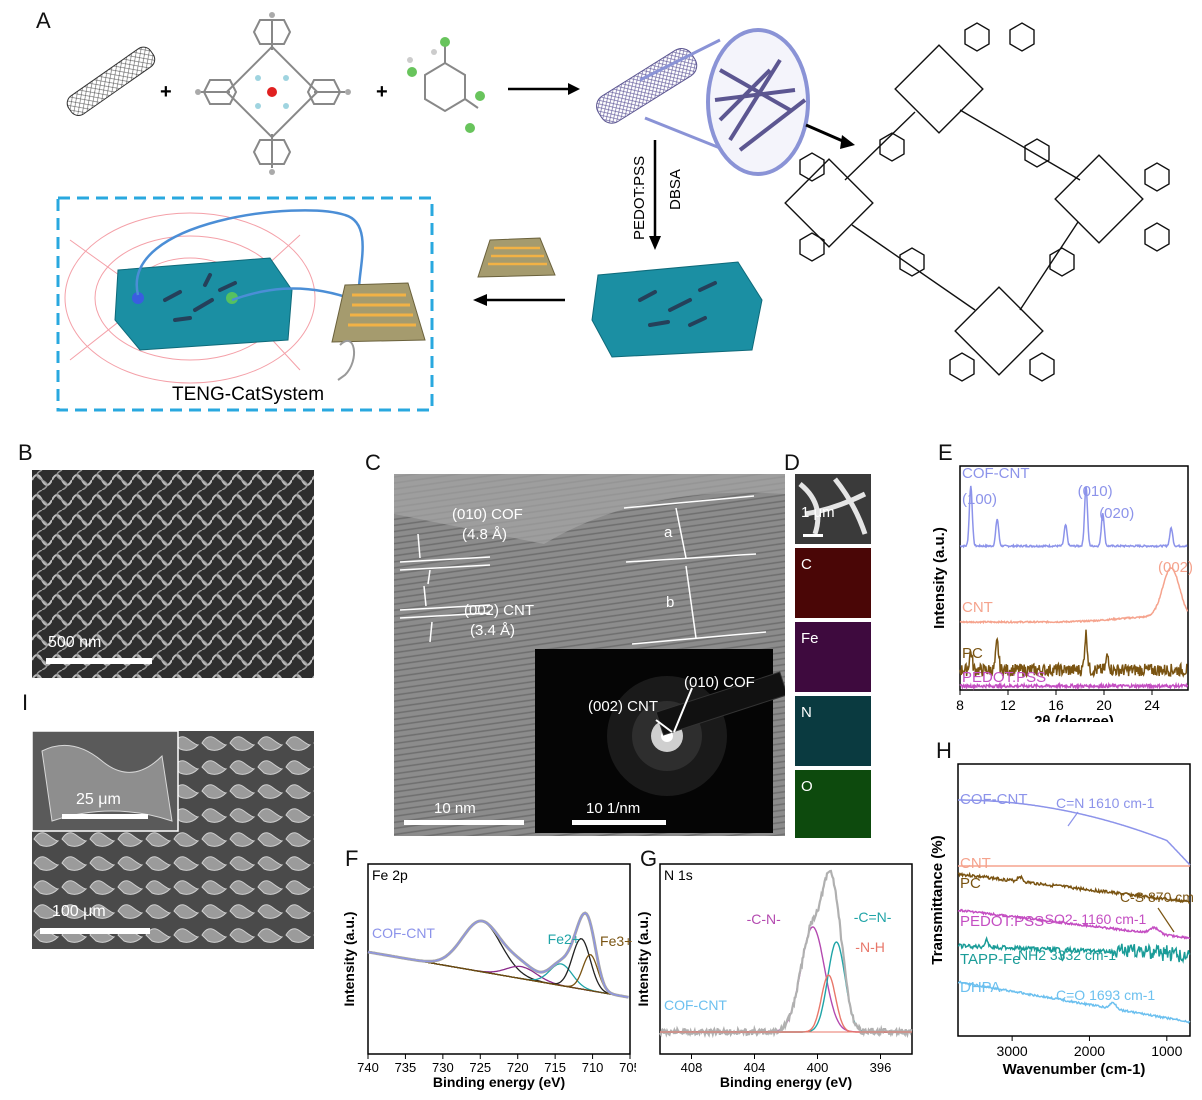 This screenshot has width=1202, height=1100. What do you see at coordinates (695, 1005) in the screenshot?
I see `chart-g-series-label: COF-CNT` at bounding box center [695, 1005].